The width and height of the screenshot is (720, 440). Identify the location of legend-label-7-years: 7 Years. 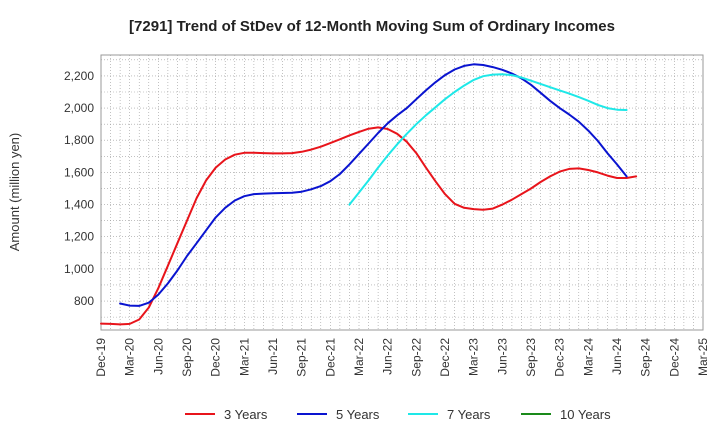
(469, 414).